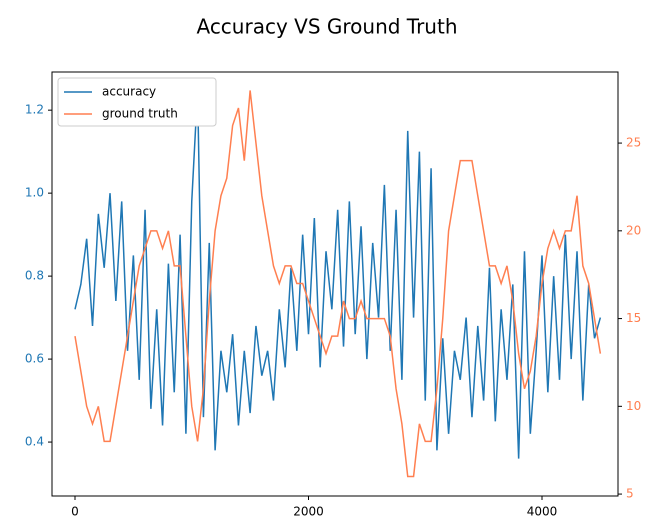 This screenshot has width=654, height=523. Describe the element at coordinates (34, 193) in the screenshot. I see `y-tick-label: 1.0` at that location.